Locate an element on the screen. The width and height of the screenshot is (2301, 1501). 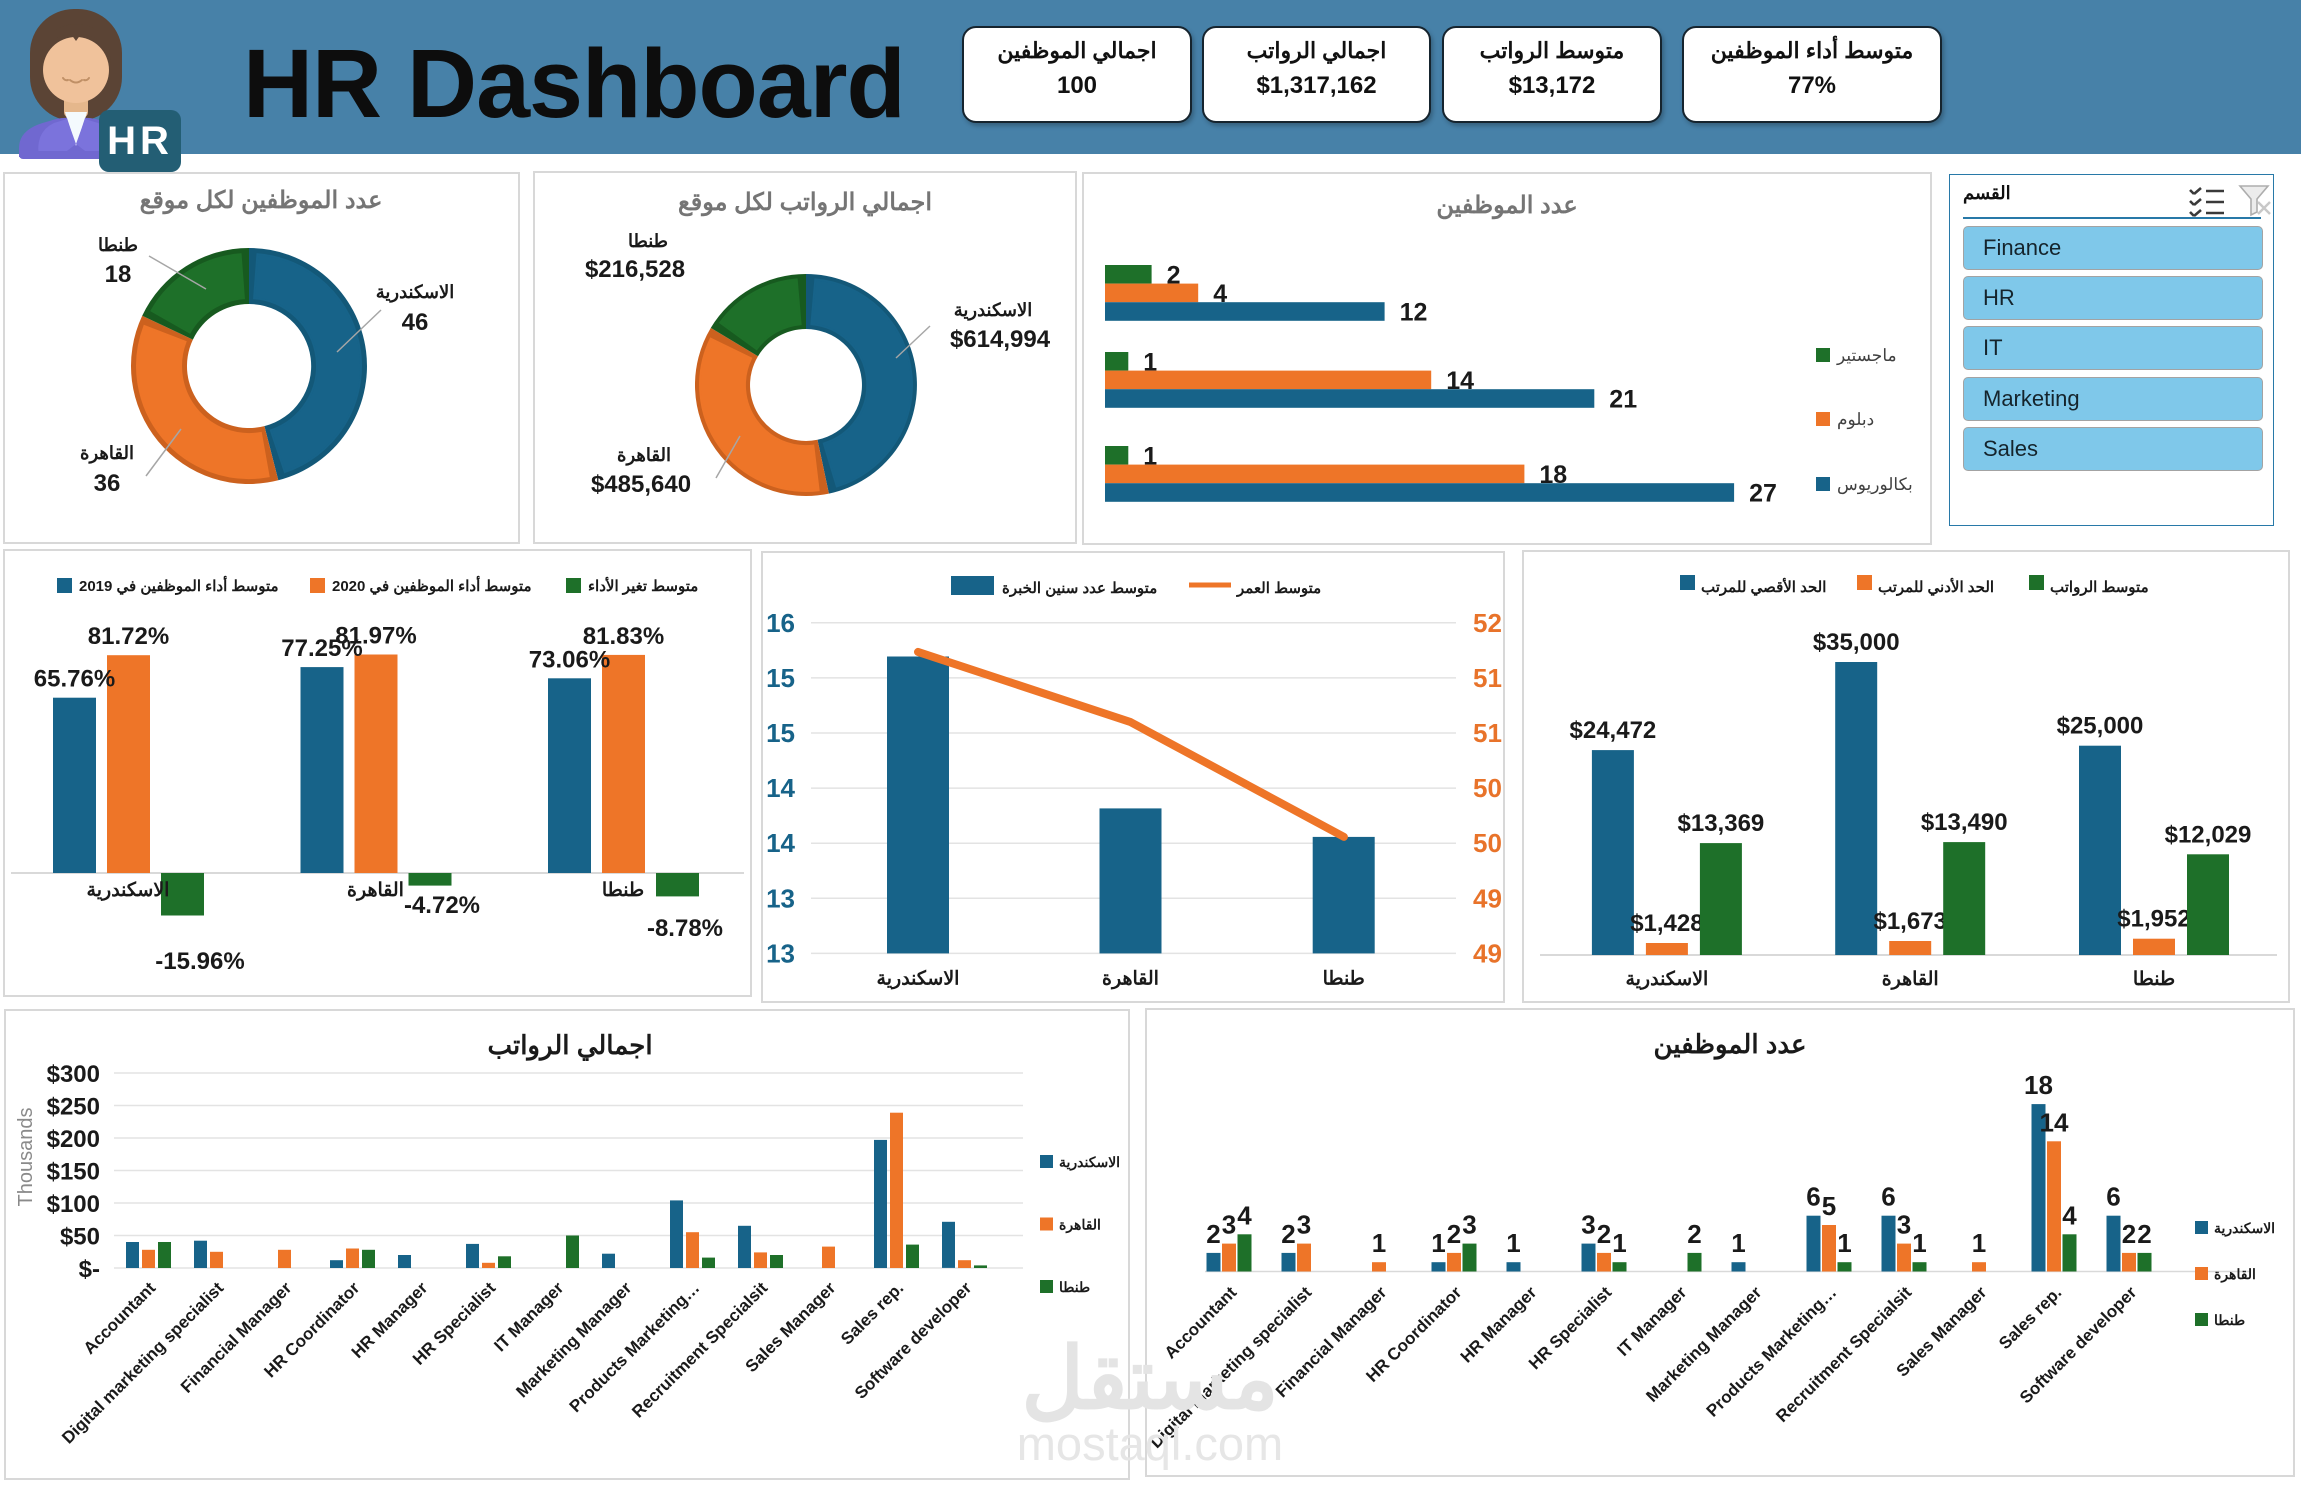
svg-text: $13,369 is located at coordinates (1721, 823).